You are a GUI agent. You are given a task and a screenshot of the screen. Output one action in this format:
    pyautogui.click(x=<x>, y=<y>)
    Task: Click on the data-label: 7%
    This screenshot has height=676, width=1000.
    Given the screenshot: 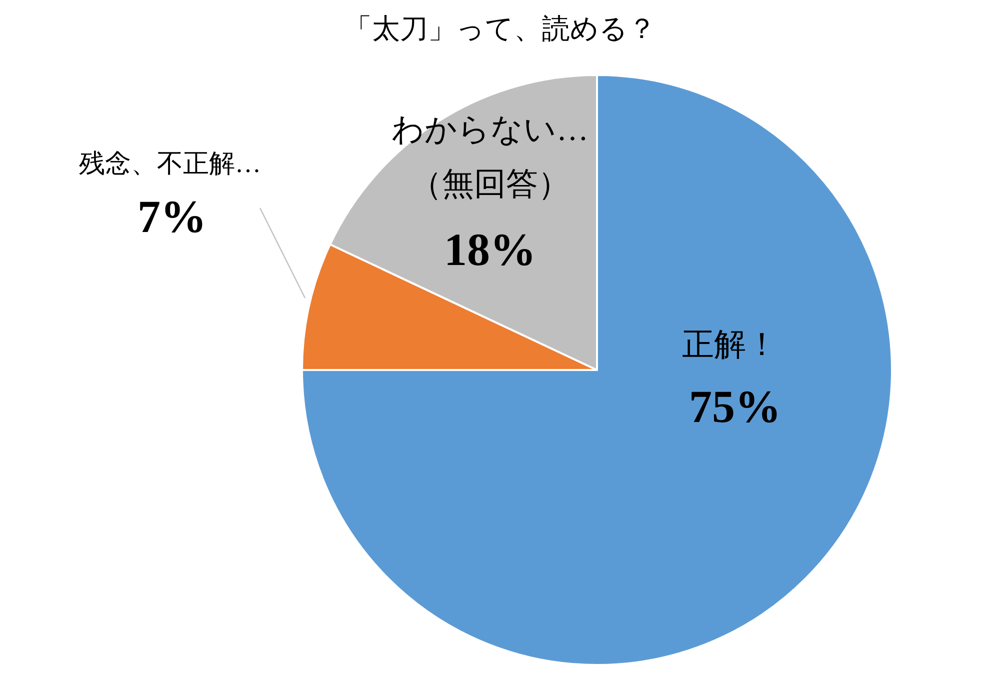 What is the action you would take?
    pyautogui.click(x=172, y=216)
    